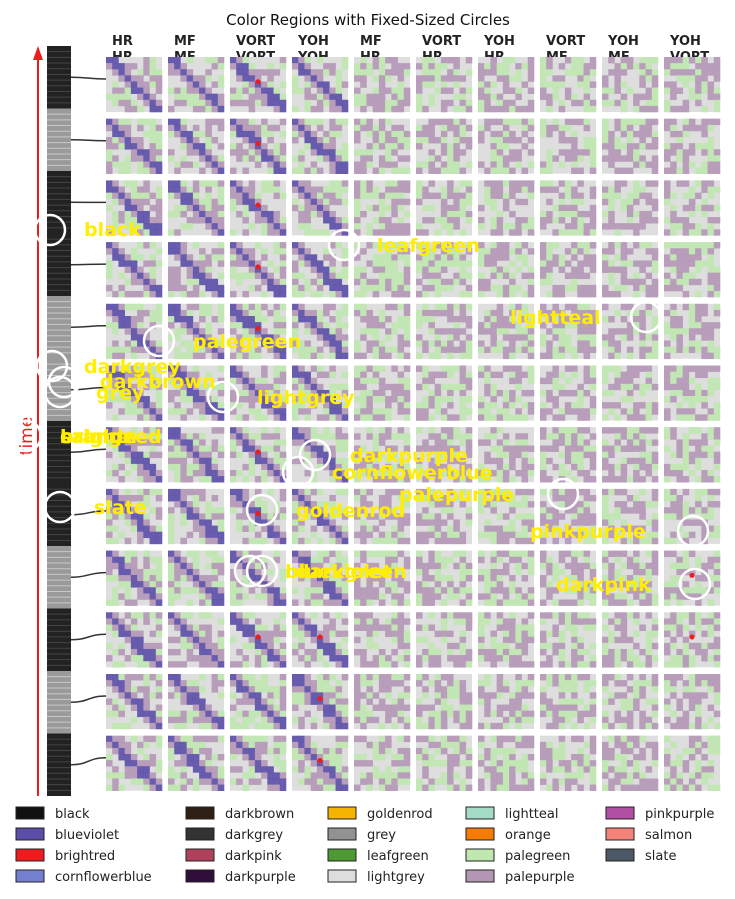  Describe the element at coordinates (692, 331) in the screenshot. I see `heatmap-cell` at that location.